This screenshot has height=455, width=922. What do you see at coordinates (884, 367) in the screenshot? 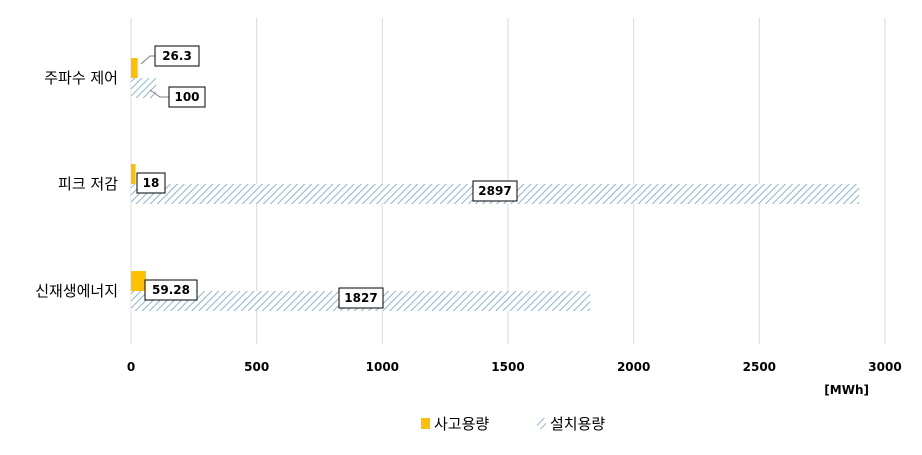
I see `x-tick-label: 3000` at bounding box center [884, 367].